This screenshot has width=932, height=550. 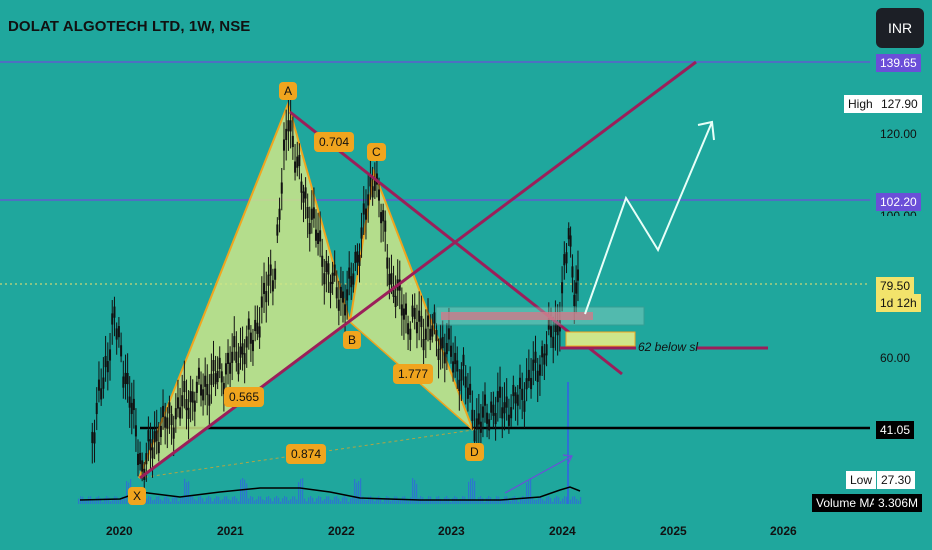 What do you see at coordinates (413, 374) in the screenshot?
I see `ratio-label-bcd: 1.777` at bounding box center [413, 374].